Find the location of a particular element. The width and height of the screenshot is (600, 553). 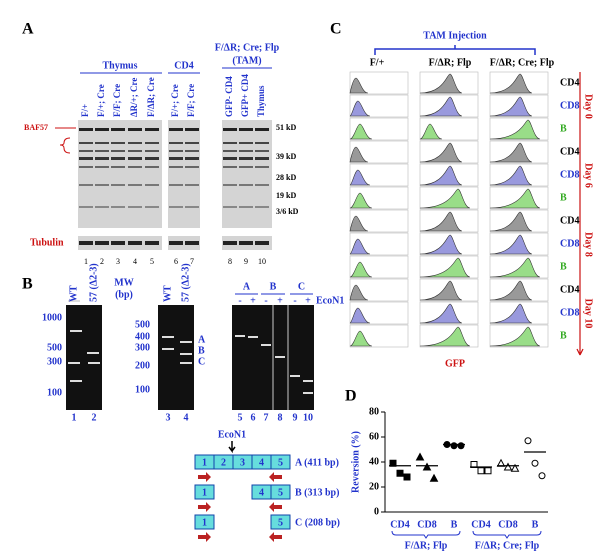

digest-label: A is located at coordinates (247, 286).